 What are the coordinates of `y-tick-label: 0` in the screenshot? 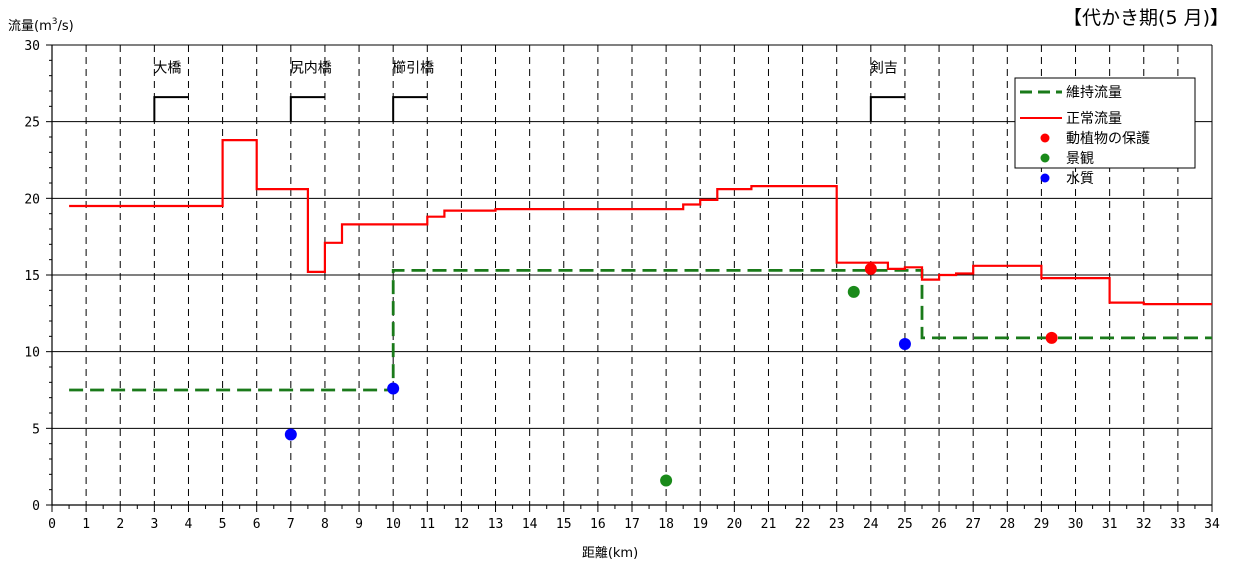 It's located at (36, 506).